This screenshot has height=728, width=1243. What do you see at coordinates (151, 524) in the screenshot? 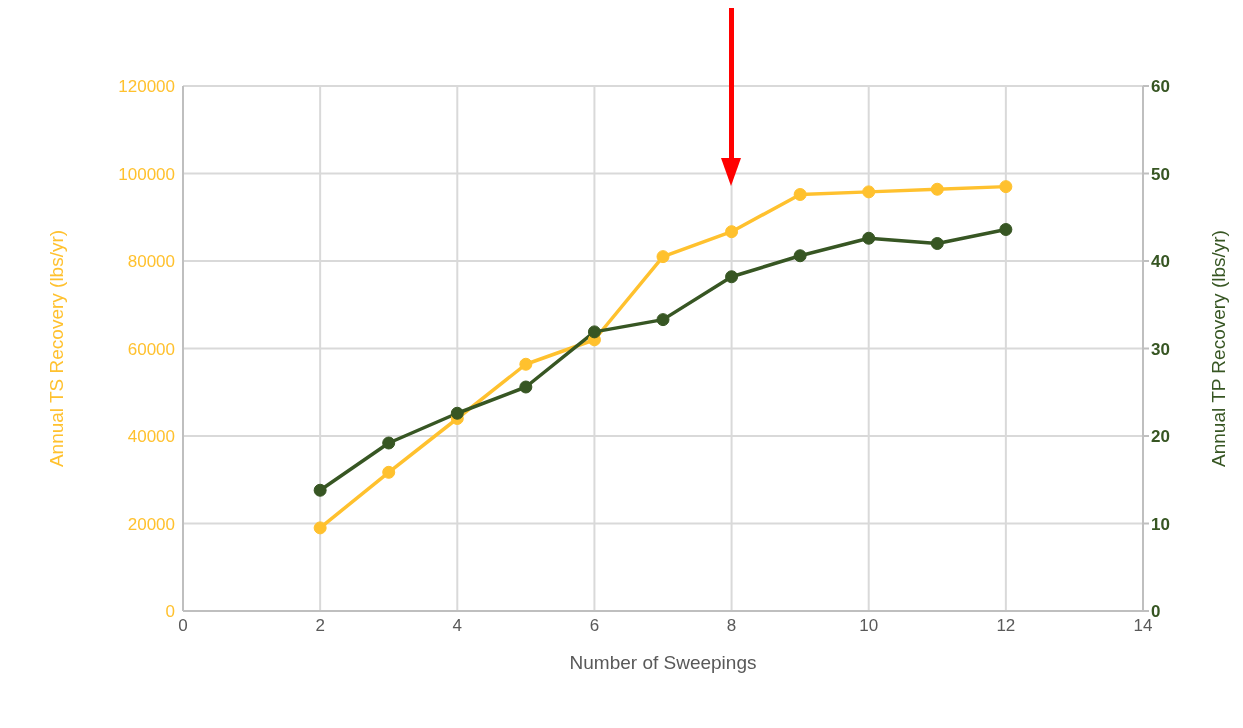
I see `y-tick-label: 20000` at bounding box center [151, 524].